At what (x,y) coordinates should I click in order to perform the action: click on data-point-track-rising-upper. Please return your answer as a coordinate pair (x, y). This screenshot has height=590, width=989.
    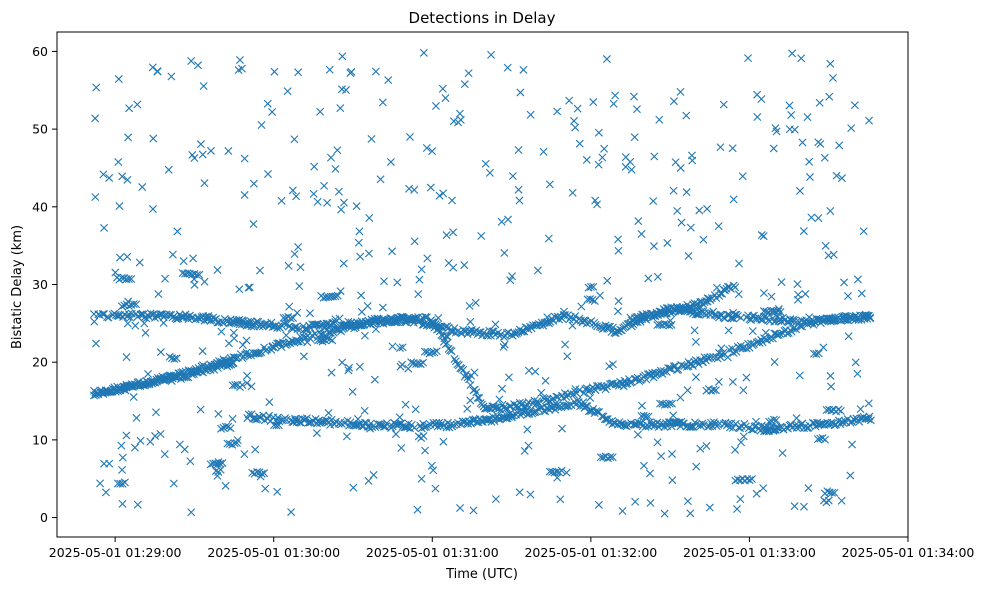
    Looking at the image, I should click on (656, 314).